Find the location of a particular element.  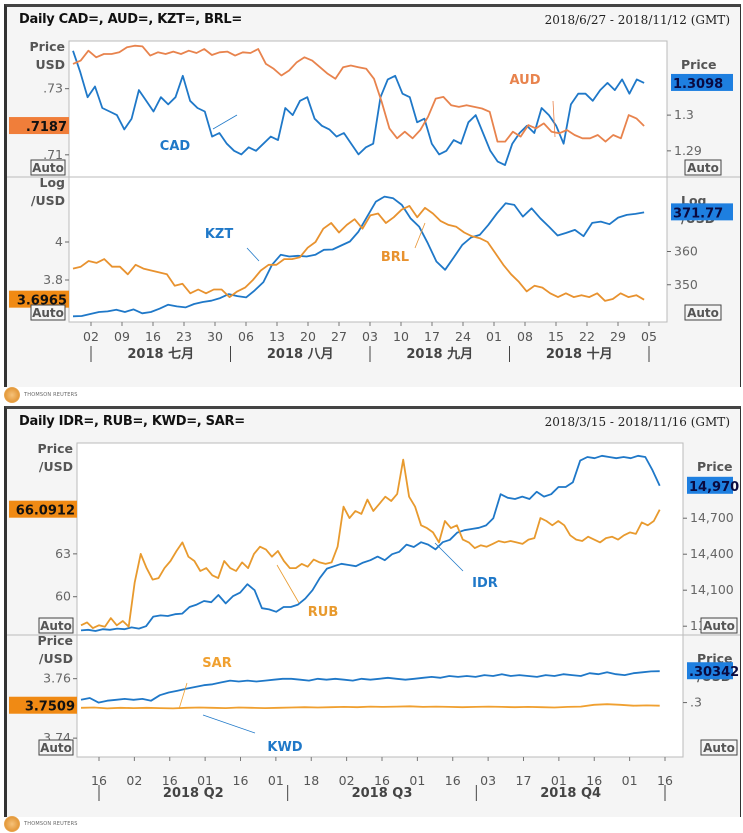

x-axis-tick-label: 27 is located at coordinates (339, 336).